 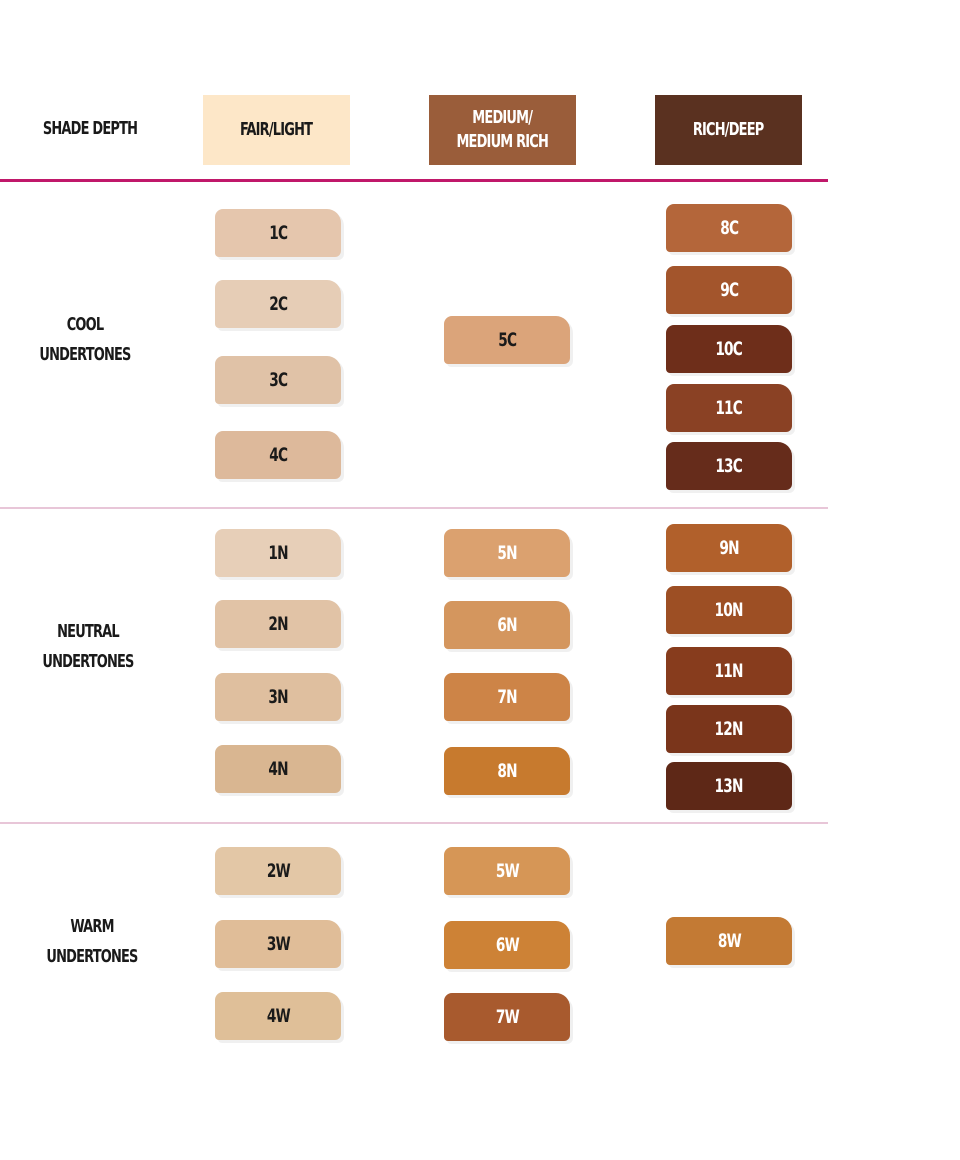 I want to click on row-label-line1: NEUTRAL, so click(x=88, y=631).